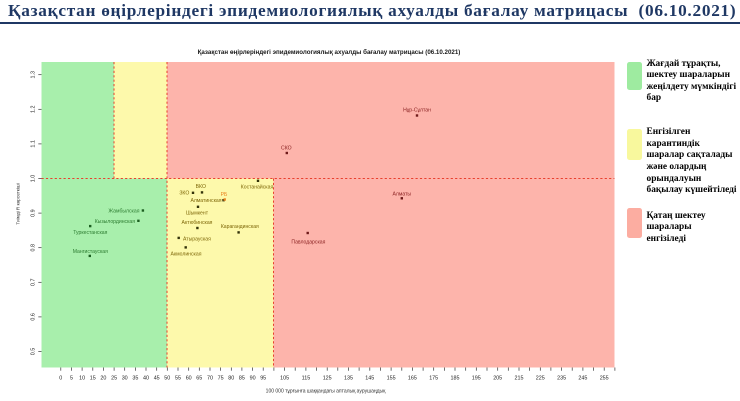  What do you see at coordinates (497, 379) in the screenshot?
I see `svg-text: 205` at bounding box center [497, 379].